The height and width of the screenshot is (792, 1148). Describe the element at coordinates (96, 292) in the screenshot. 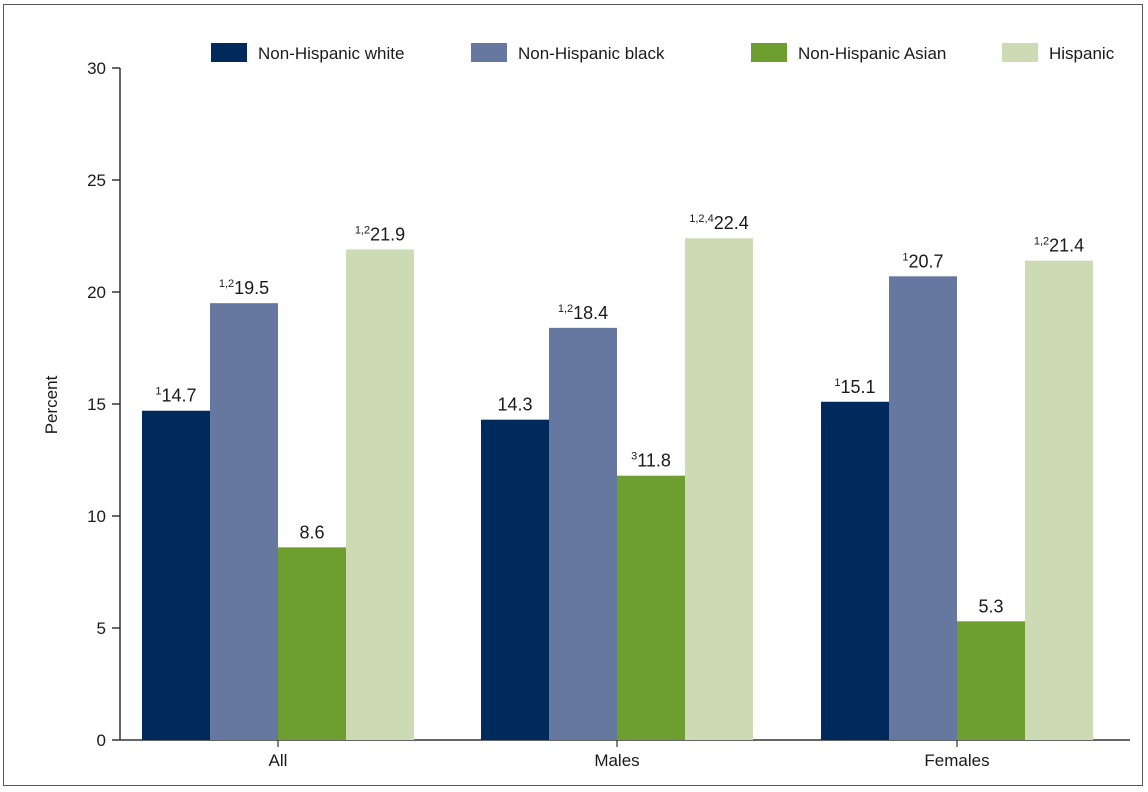

I see `y-tick-label: 20` at that location.